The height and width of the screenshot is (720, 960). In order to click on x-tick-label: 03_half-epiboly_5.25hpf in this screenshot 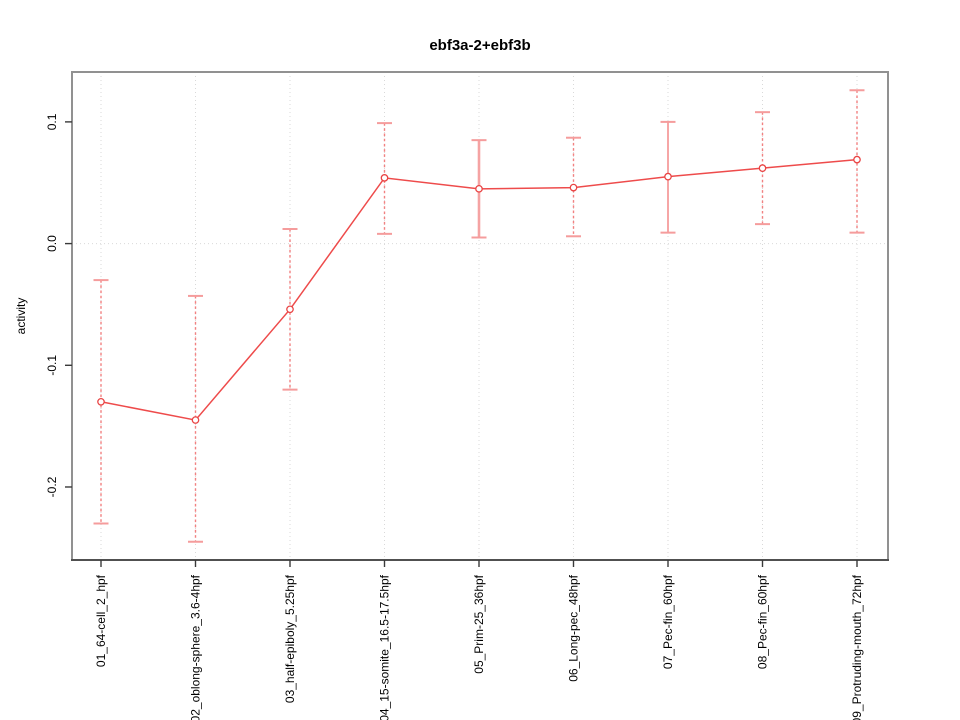, I will do `click(290, 638)`.